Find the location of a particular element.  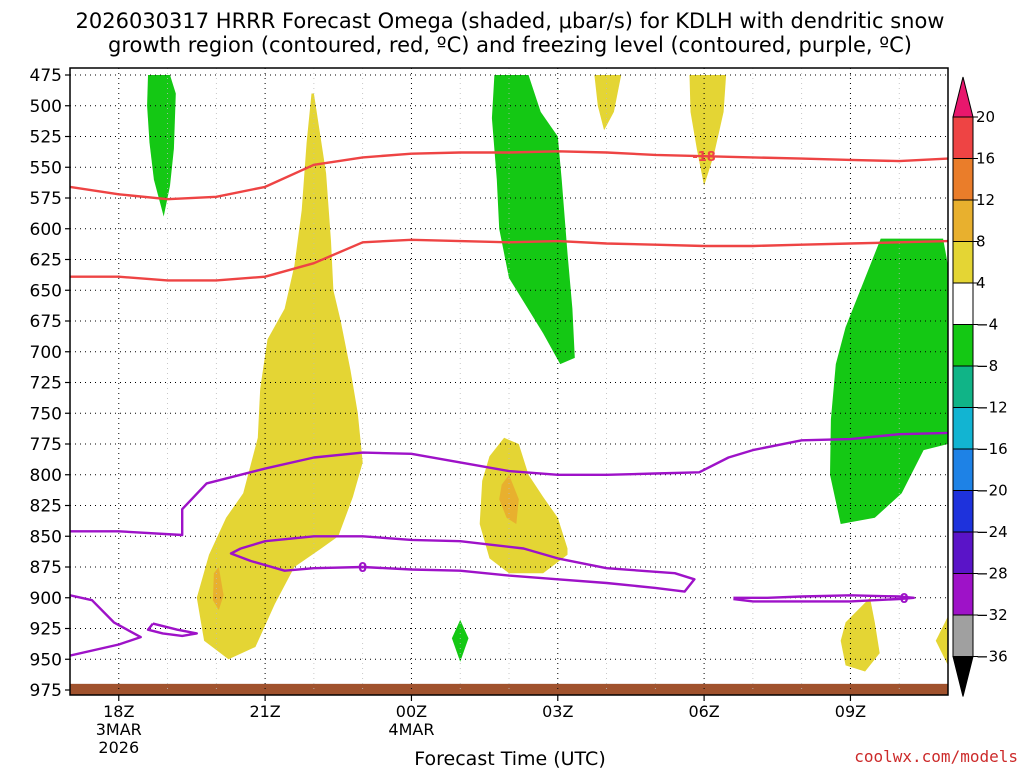

colorbar-label: −28 is located at coordinates (992, 574).